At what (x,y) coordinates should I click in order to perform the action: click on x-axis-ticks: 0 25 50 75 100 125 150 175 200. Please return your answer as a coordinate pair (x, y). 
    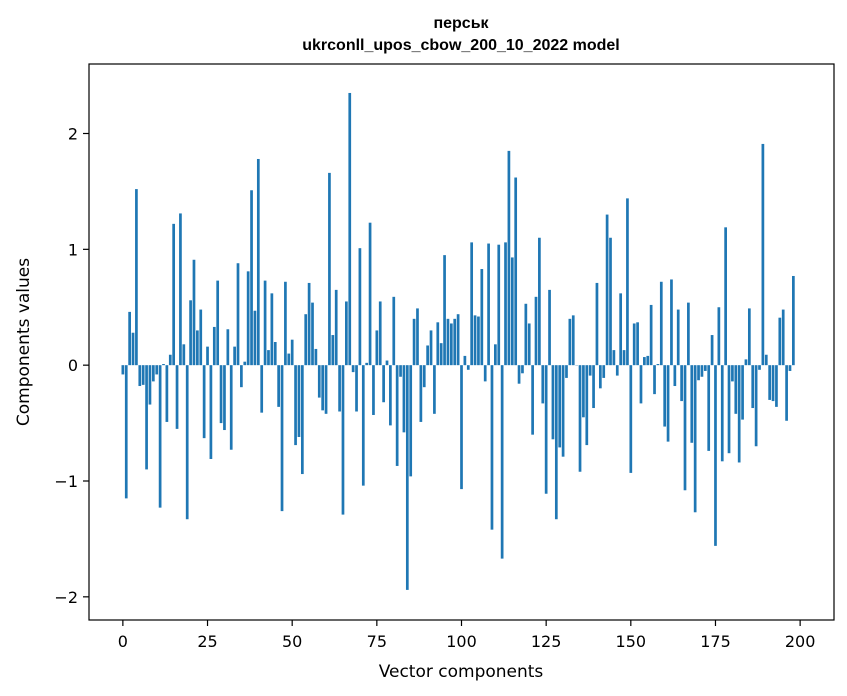
    Looking at the image, I should click on (467, 635).